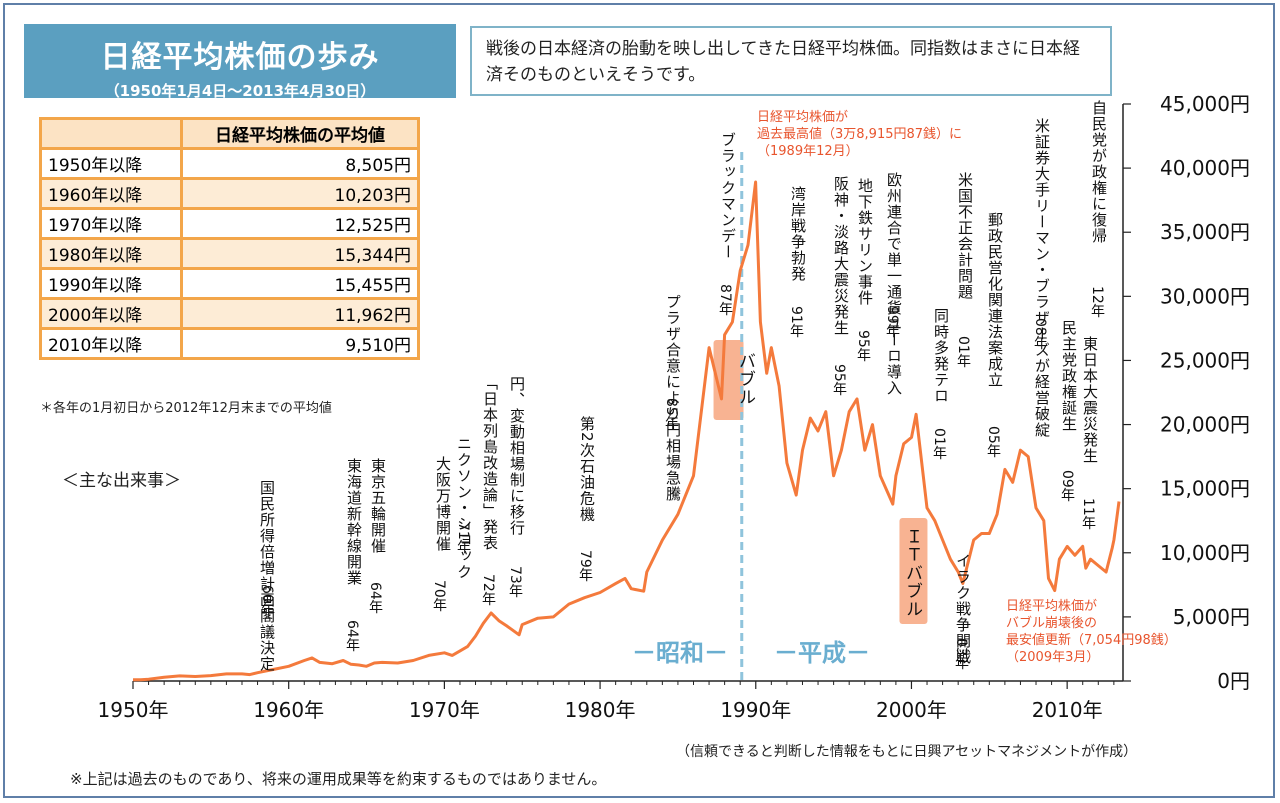  I want to click on bubble-badge-label: バブル, so click(745, 379).